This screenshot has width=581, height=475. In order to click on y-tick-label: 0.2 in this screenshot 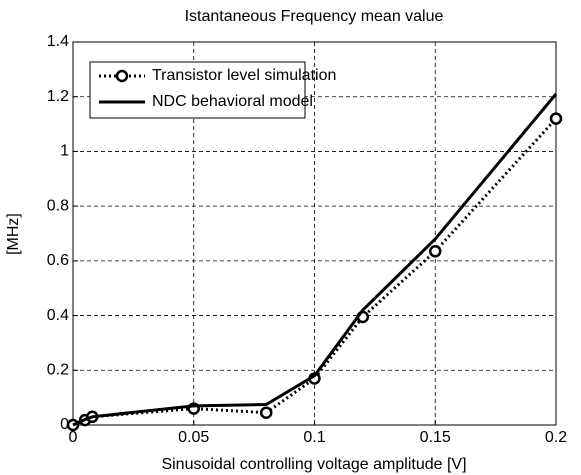, I will do `click(58, 370)`.